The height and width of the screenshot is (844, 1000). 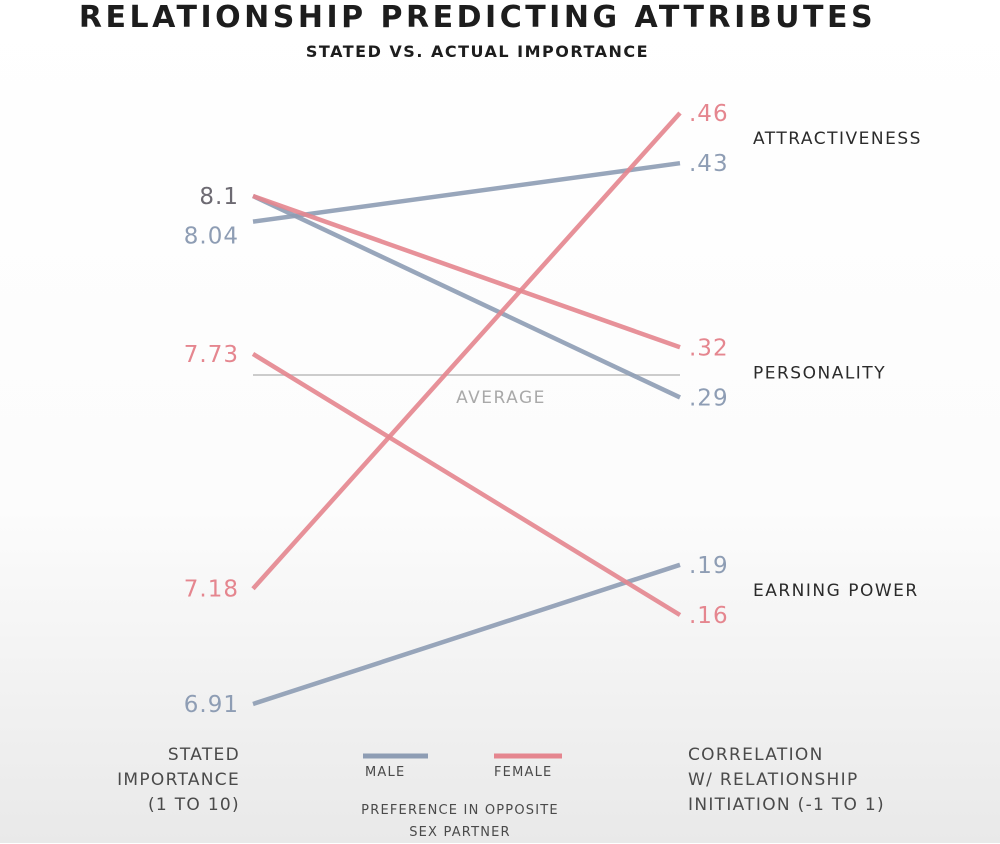 I want to click on male-personality-line, so click(x=466, y=296).